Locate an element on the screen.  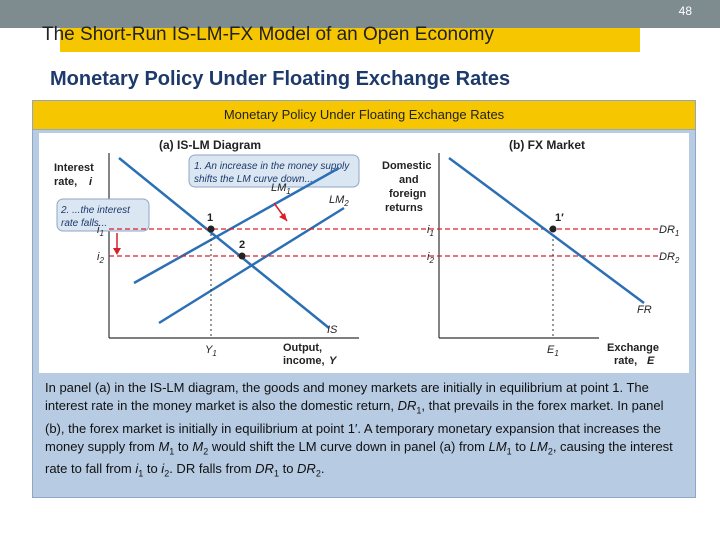
point-2-label: 2 is located at coordinates (242, 245).